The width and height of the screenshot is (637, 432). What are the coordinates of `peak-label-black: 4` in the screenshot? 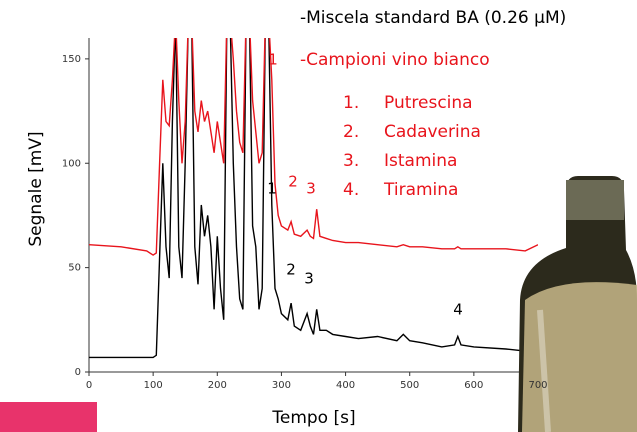 It's located at (458, 310).